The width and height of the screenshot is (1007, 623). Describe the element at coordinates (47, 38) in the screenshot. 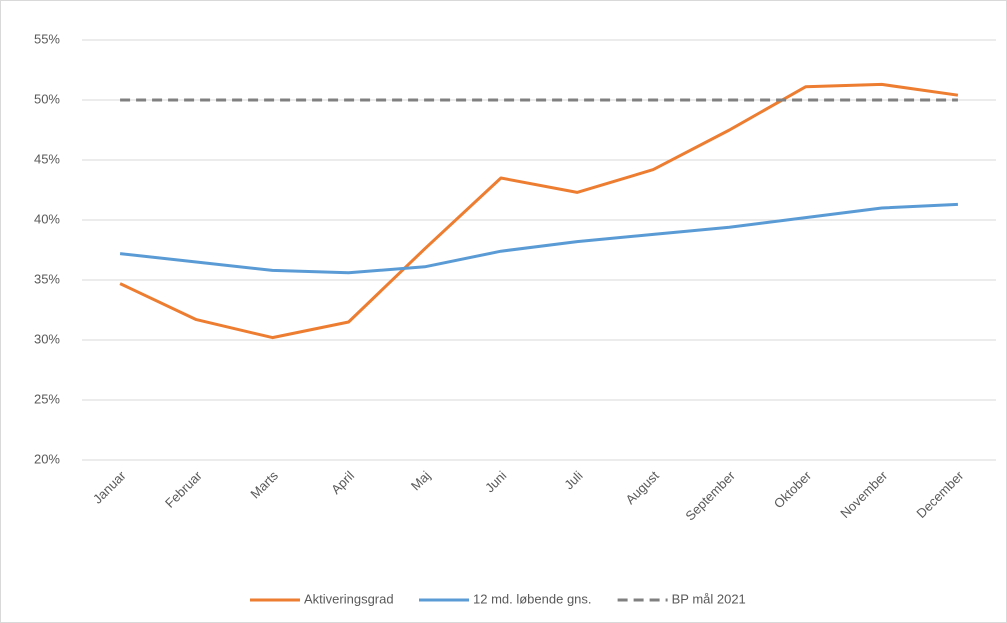

I see `y-tick-label: 55%` at that location.